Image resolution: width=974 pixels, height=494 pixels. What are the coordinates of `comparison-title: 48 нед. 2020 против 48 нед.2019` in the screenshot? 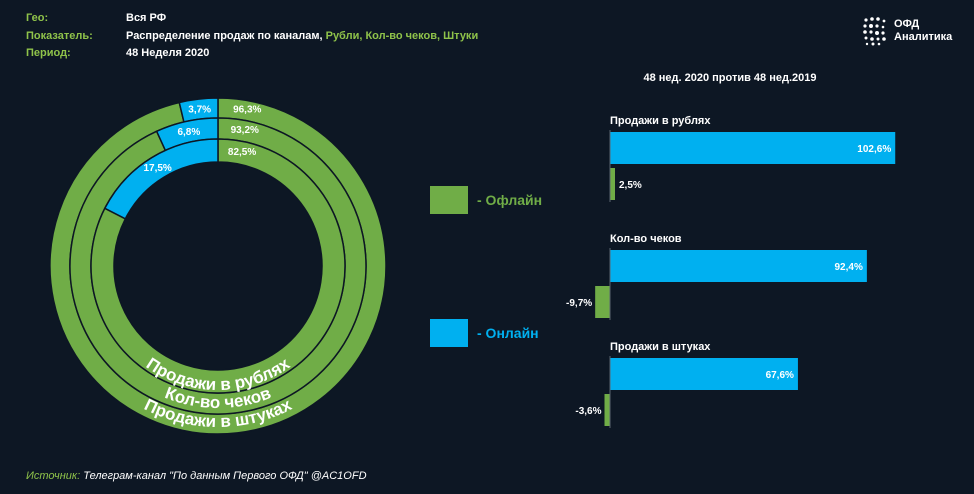 It's located at (730, 78).